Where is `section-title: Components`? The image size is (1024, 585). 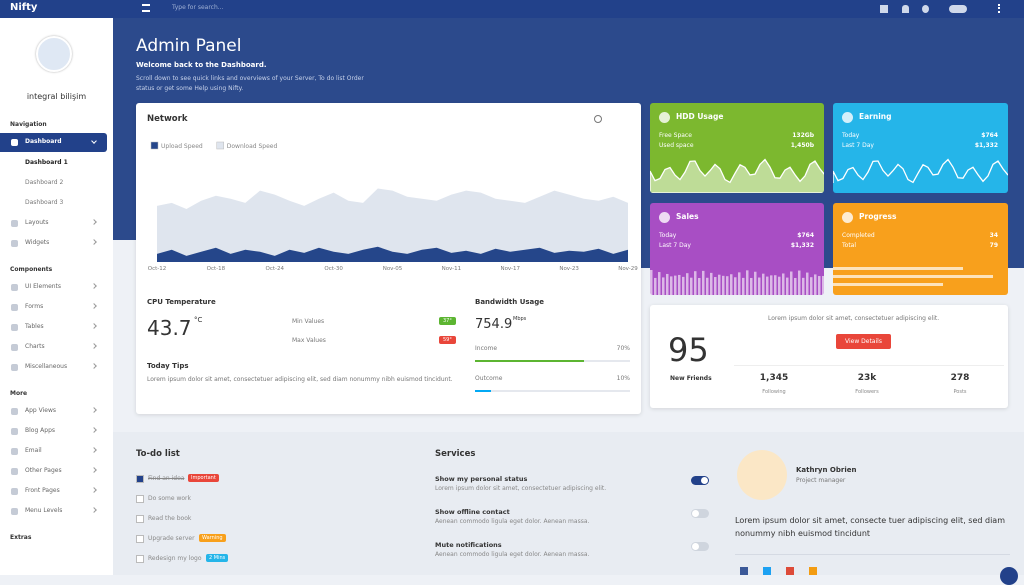 section-title: Components is located at coordinates (31, 269).